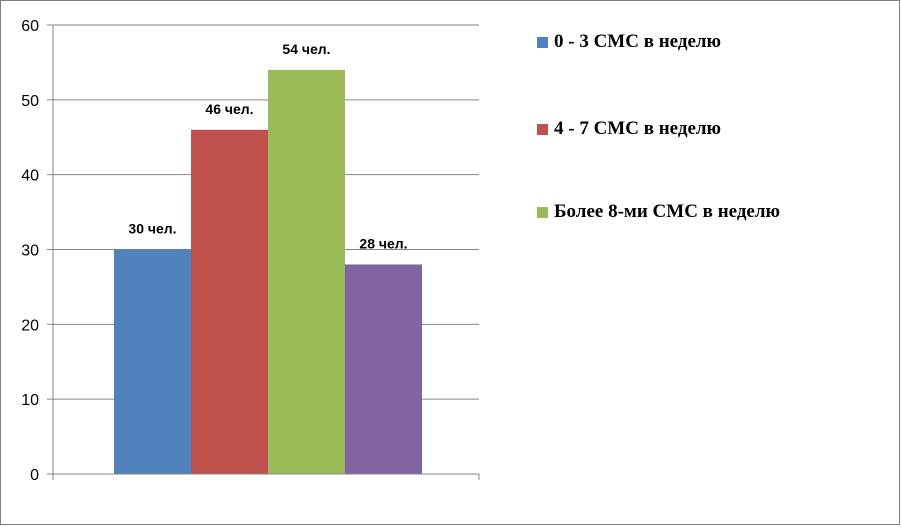 The image size is (902, 527). Describe the element at coordinates (306, 49) in the screenshot. I see `data-label: 54 чел.` at that location.